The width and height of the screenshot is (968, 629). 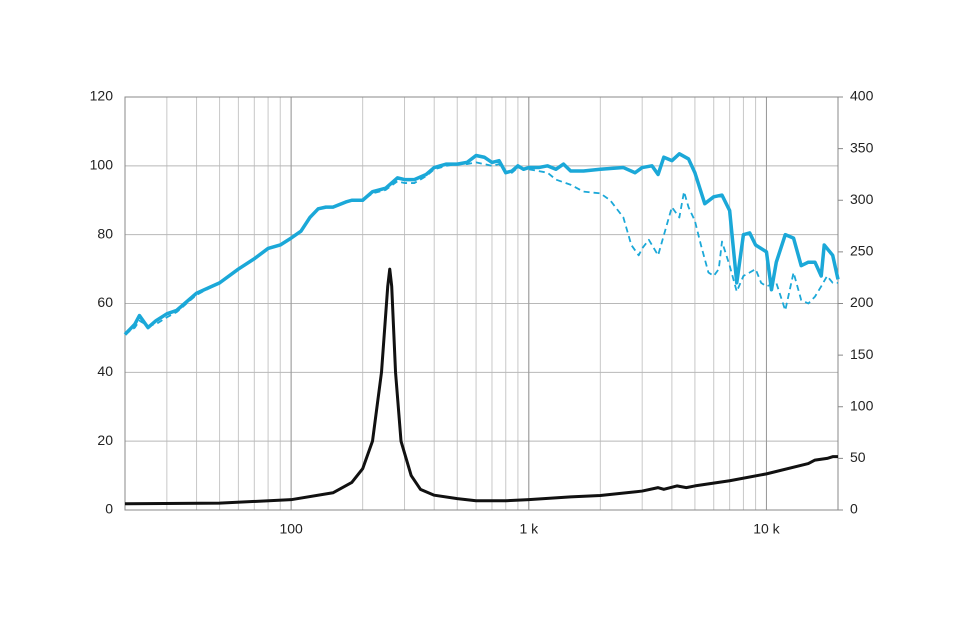 I want to click on y2-tick-label: 350, so click(x=862, y=147).